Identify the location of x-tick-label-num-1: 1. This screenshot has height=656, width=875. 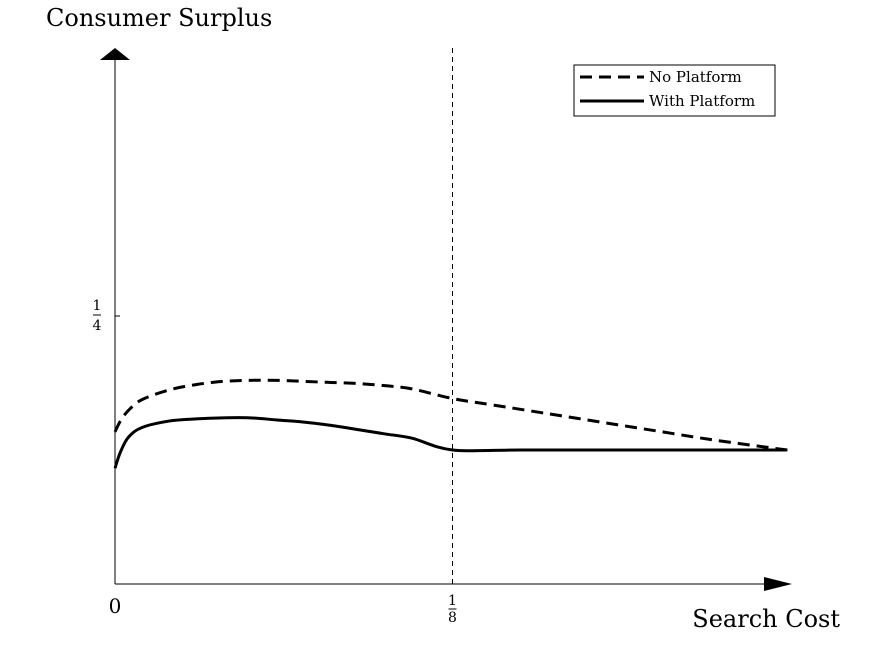
(452, 601).